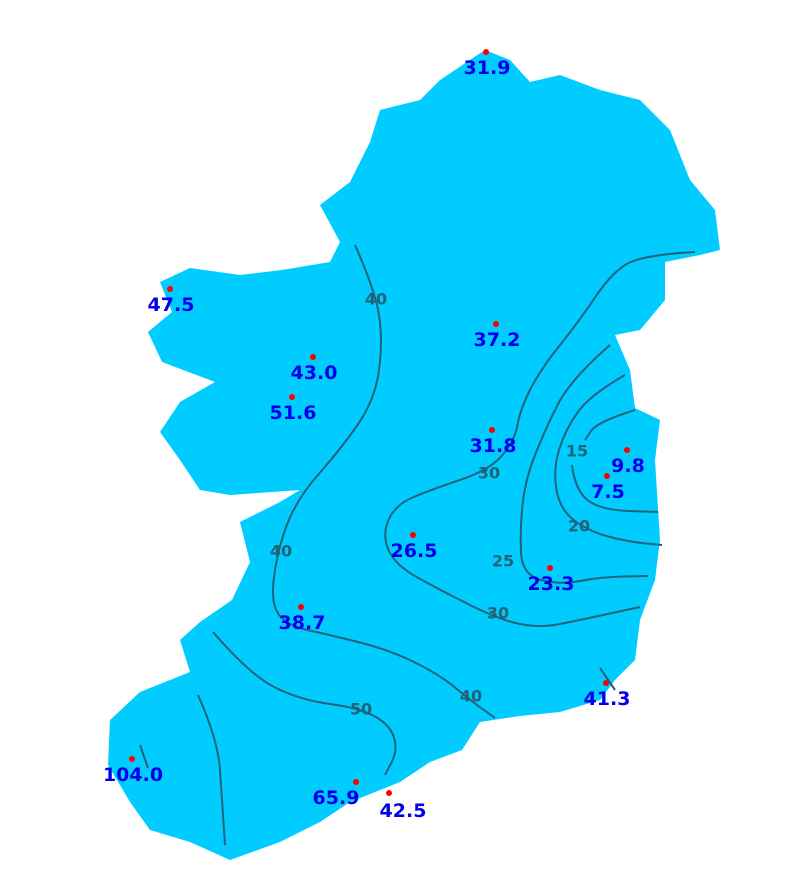 This screenshot has height=883, width=790. What do you see at coordinates (497, 340) in the screenshot?
I see `station-value: 37.2` at bounding box center [497, 340].